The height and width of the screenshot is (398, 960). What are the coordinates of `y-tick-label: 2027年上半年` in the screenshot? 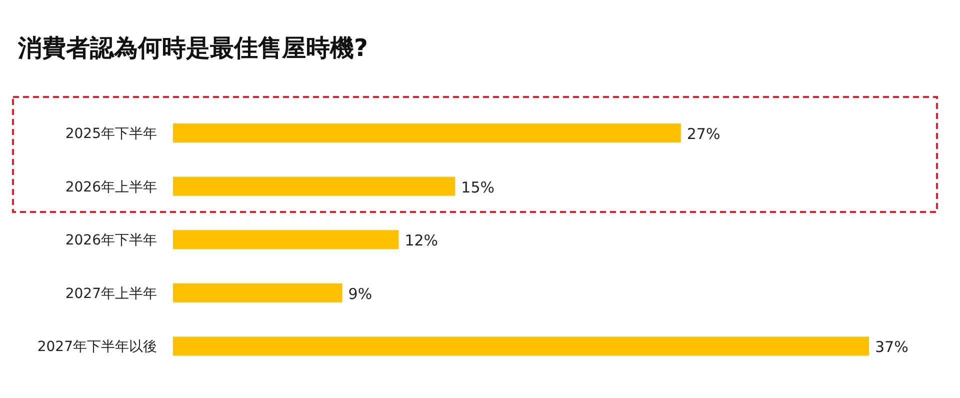 It's located at (111, 294).